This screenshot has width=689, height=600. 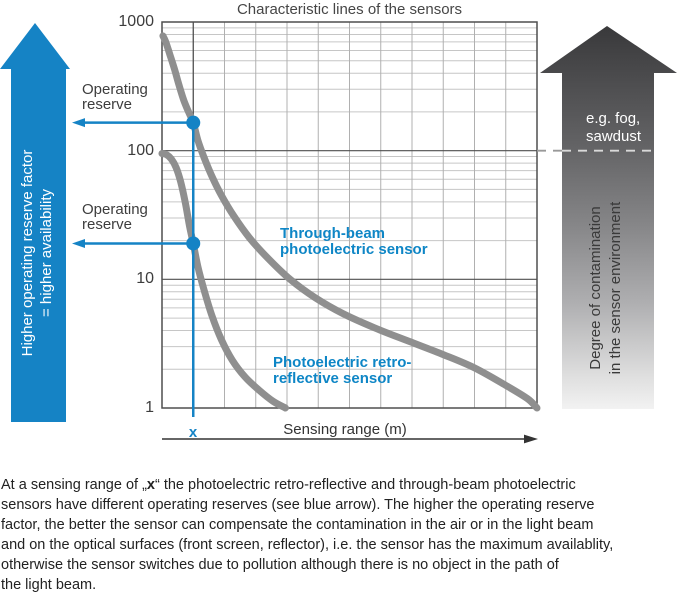 I want to click on retro-reflective-sensor-label: Photoelectric retro-reflective sensor, so click(x=342, y=370).